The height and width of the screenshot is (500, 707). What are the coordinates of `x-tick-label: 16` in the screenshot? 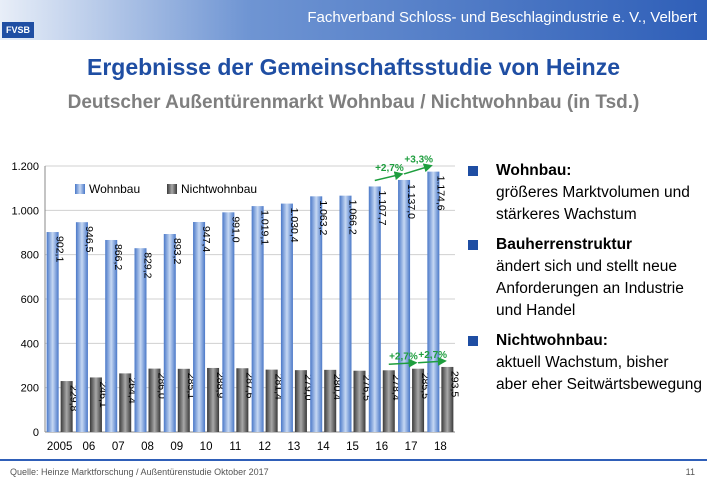 It's located at (381, 447).